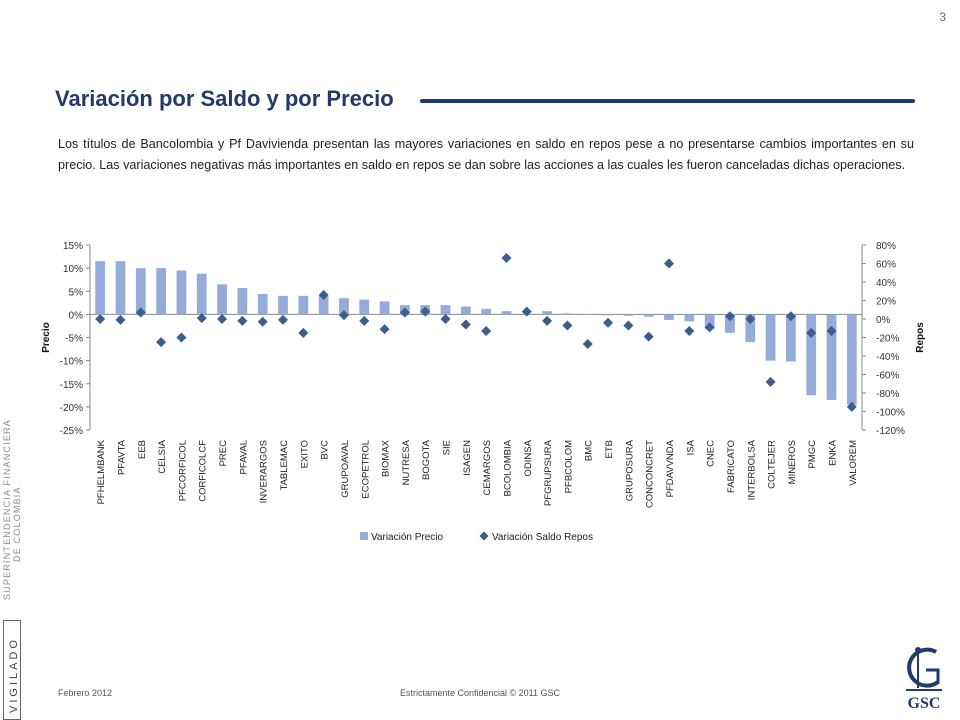  I want to click on footer-date: Febrero 2012, so click(85, 693).